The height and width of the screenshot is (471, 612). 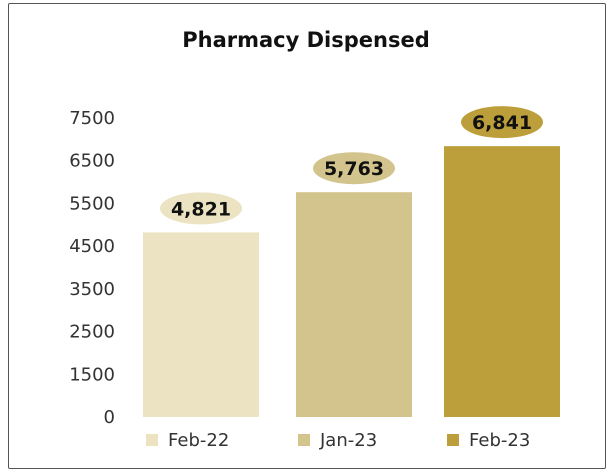 What do you see at coordinates (109, 417) in the screenshot?
I see `y-tick-label: 0` at bounding box center [109, 417].